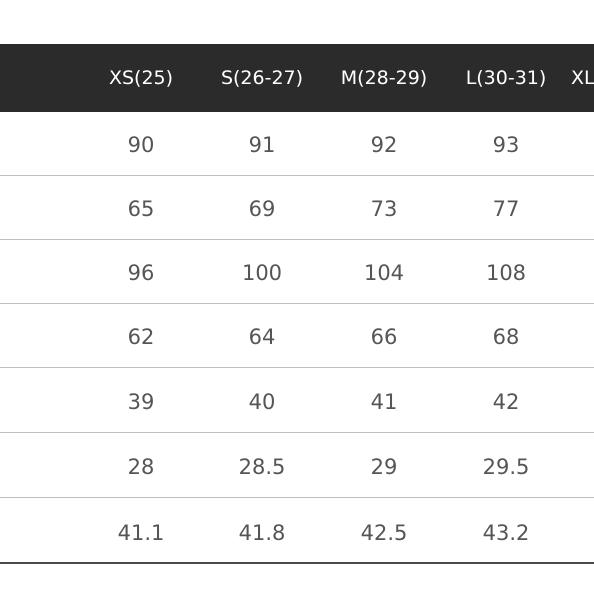 This screenshot has height=594, width=594. I want to click on table-cell: 92, so click(384, 145).